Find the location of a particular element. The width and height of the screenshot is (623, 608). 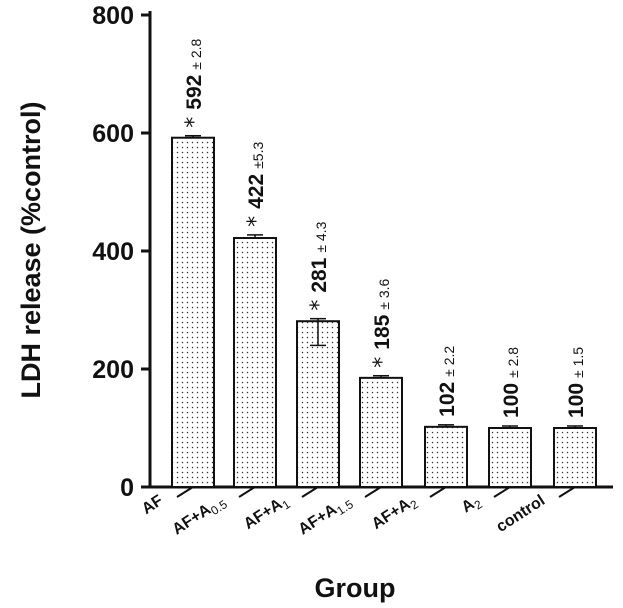

category-label-text: AF+A1.5 is located at coordinates (326, 516).